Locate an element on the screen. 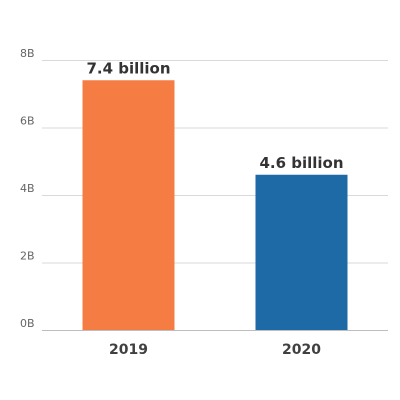 The height and width of the screenshot is (400, 400). data-label-2020: 4.6 billion is located at coordinates (301, 163).